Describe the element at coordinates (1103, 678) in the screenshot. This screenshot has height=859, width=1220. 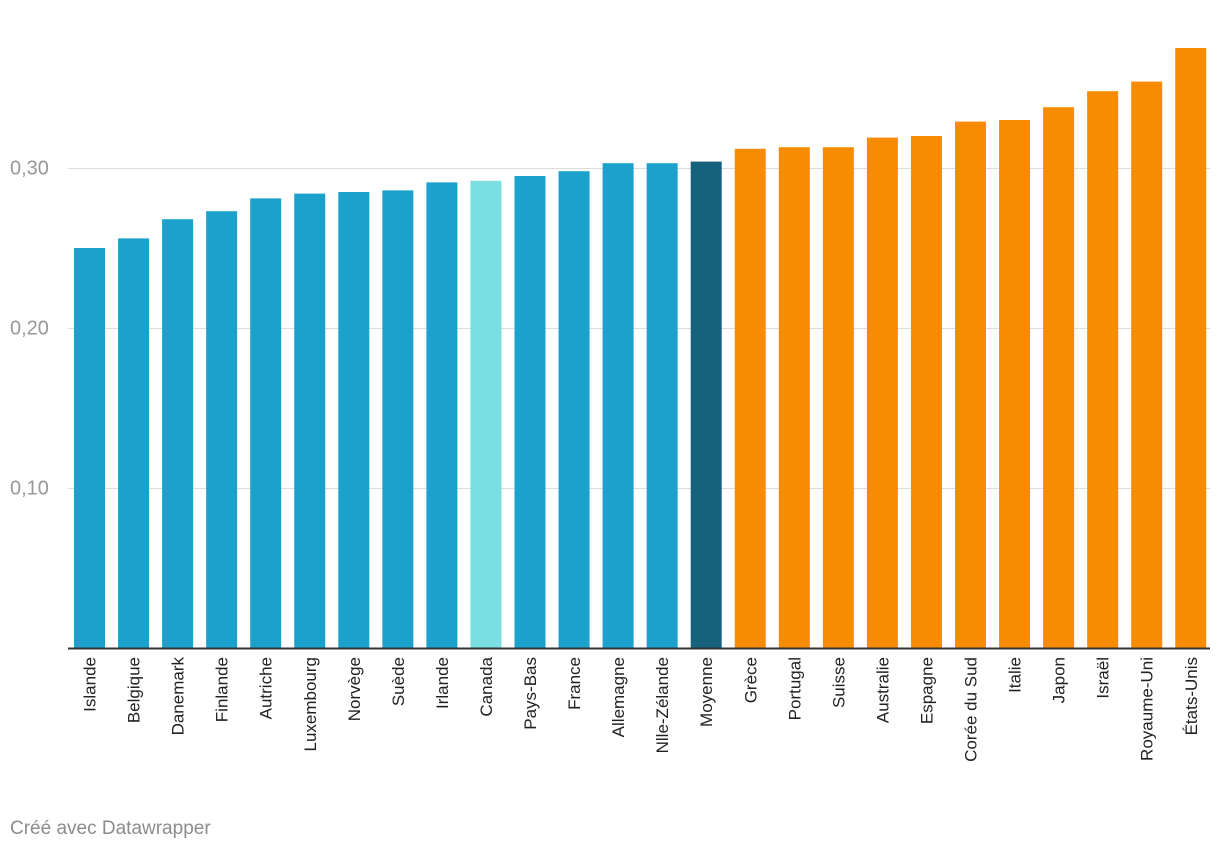
I see `x-category-label: Israël` at that location.